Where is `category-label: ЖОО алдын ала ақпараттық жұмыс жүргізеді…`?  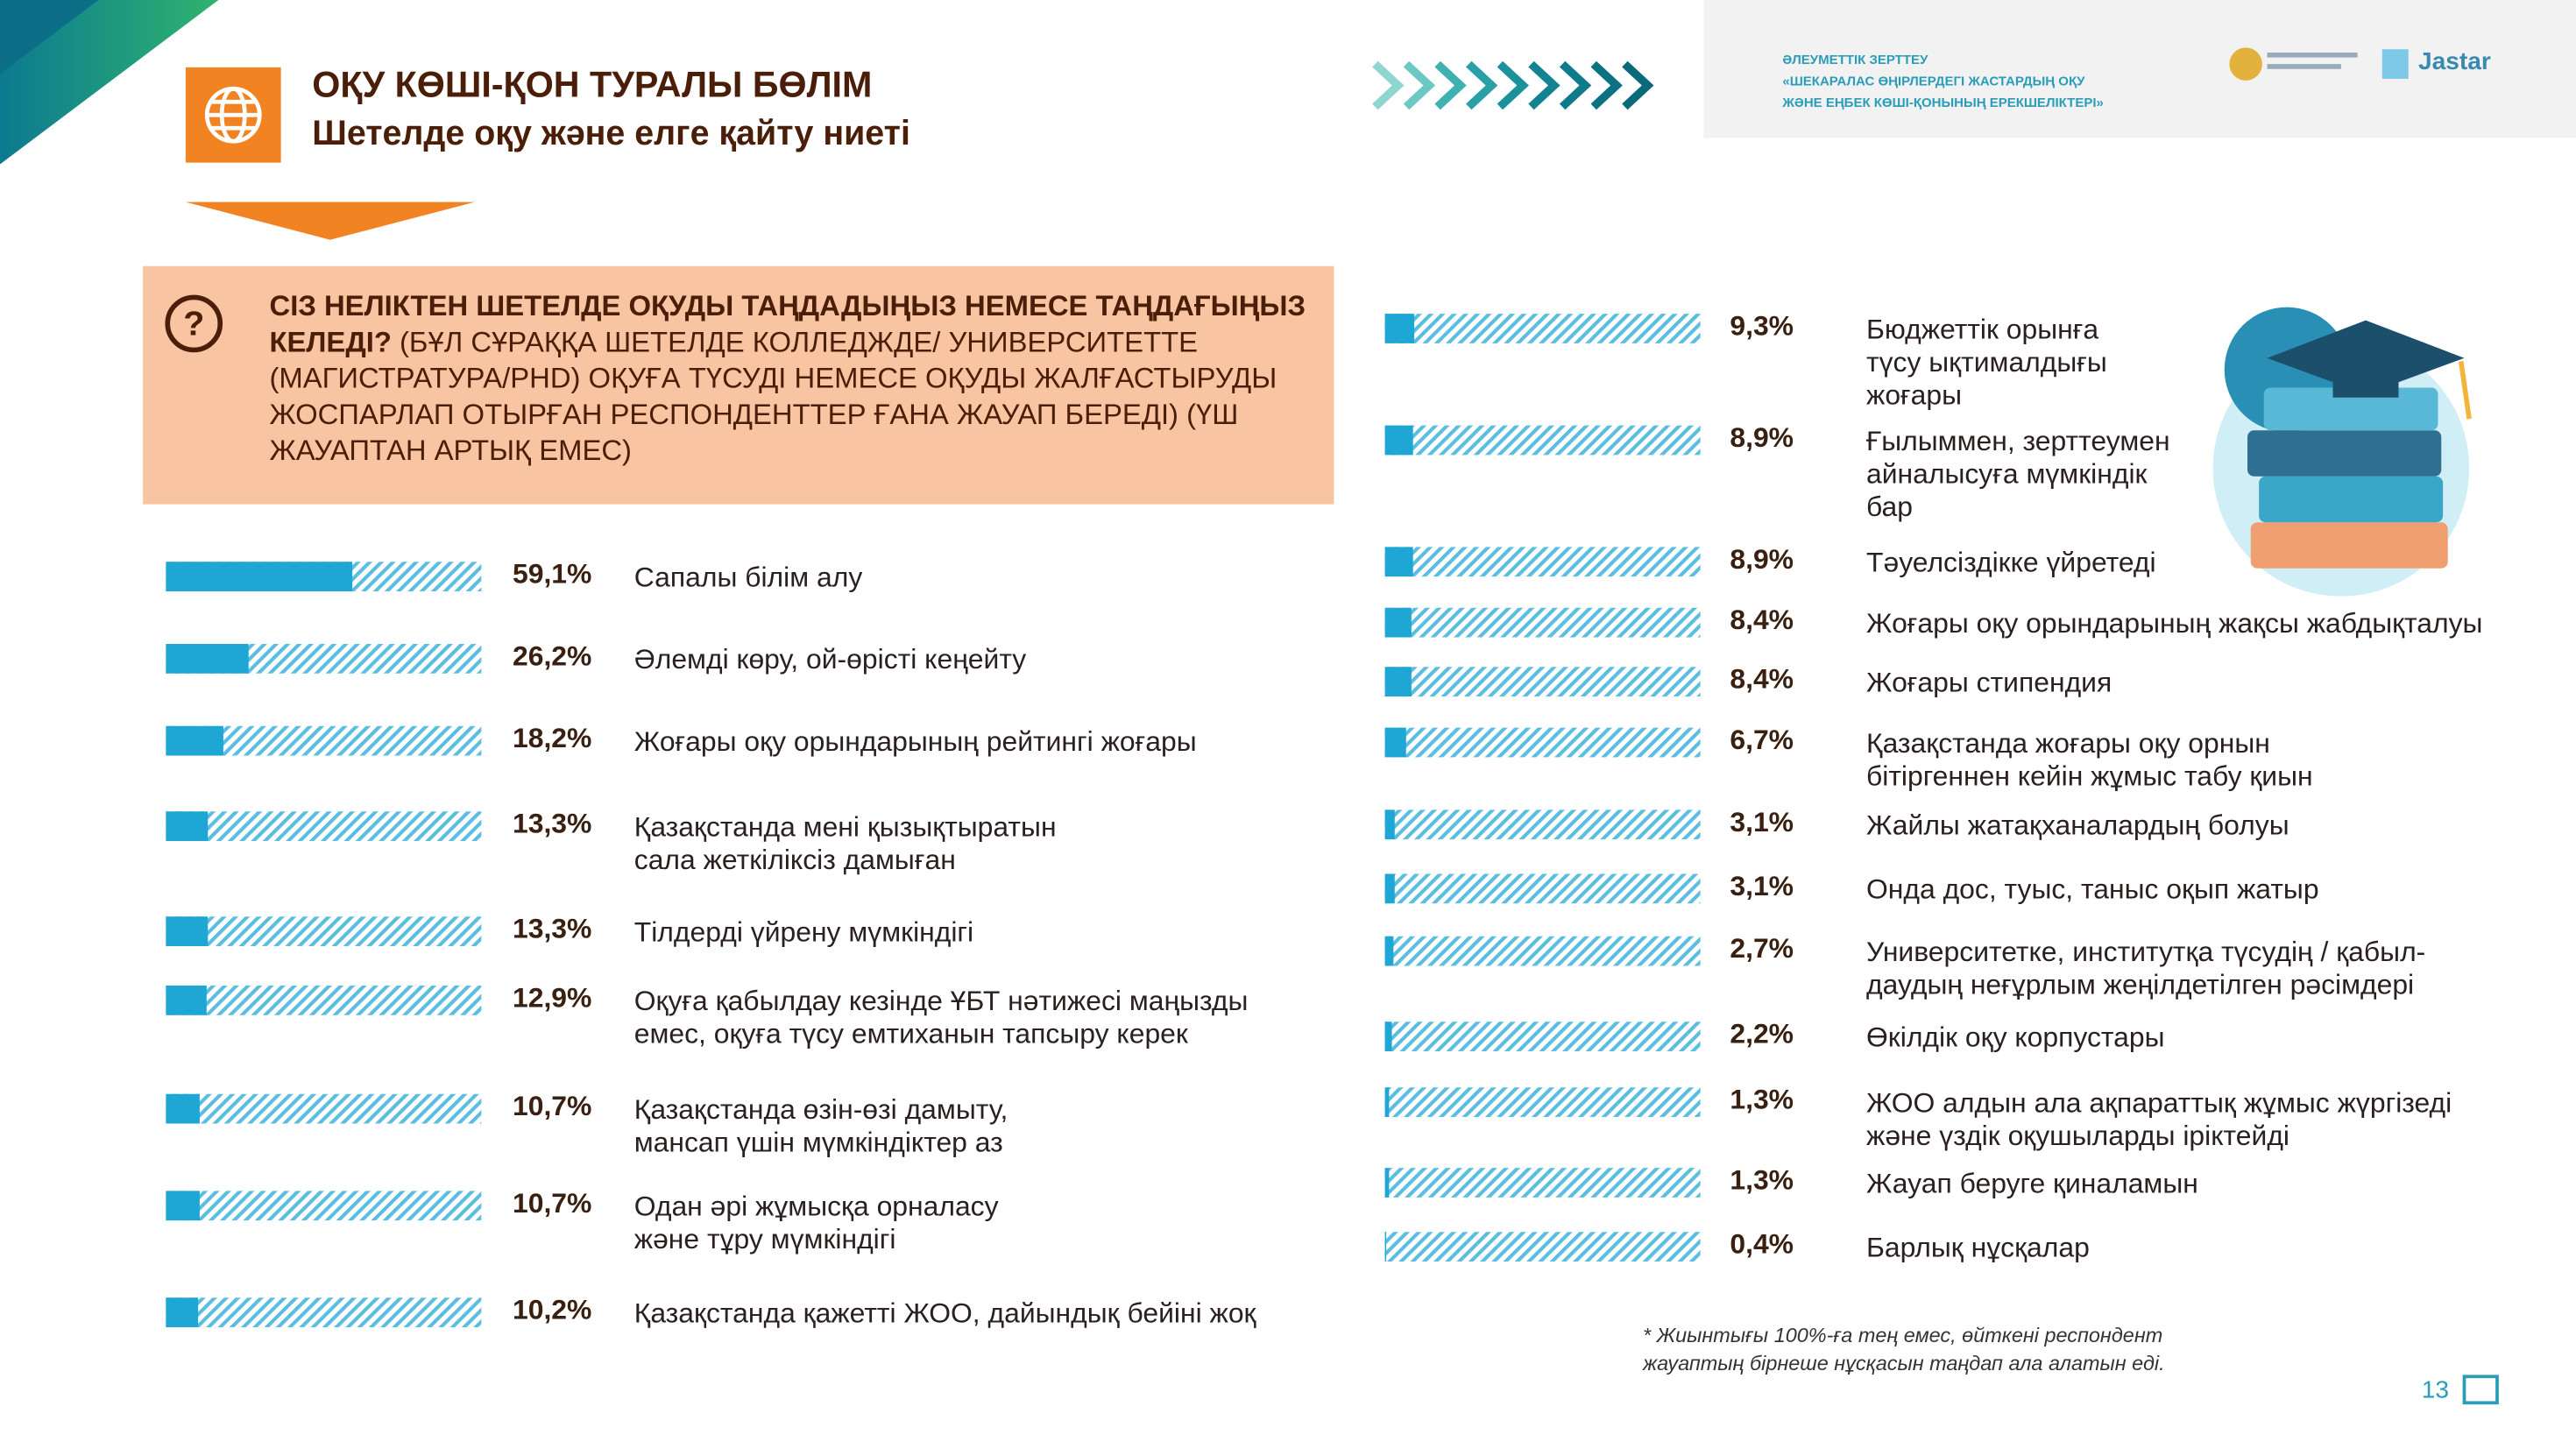 category-label: ЖОО алдын ала ақпараттық жұмыс жүргізеді… is located at coordinates (2159, 1119).